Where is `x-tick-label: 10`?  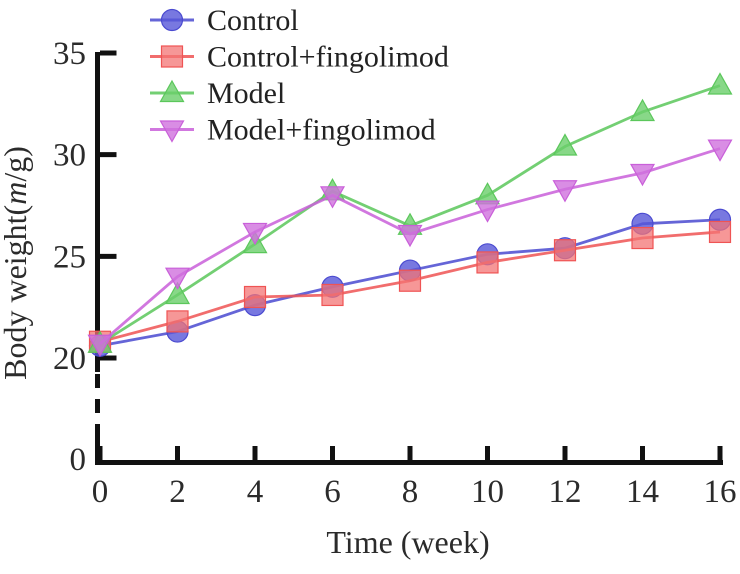 x-tick-label: 10 is located at coordinates (487, 492).